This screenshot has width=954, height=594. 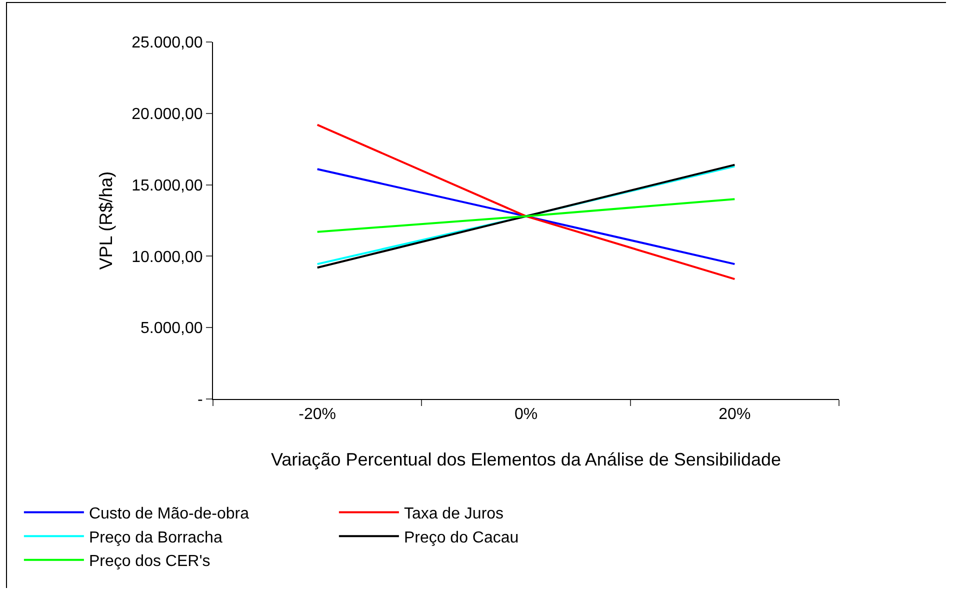 What do you see at coordinates (454, 514) in the screenshot?
I see `legend-label: Taxa de Juros` at bounding box center [454, 514].